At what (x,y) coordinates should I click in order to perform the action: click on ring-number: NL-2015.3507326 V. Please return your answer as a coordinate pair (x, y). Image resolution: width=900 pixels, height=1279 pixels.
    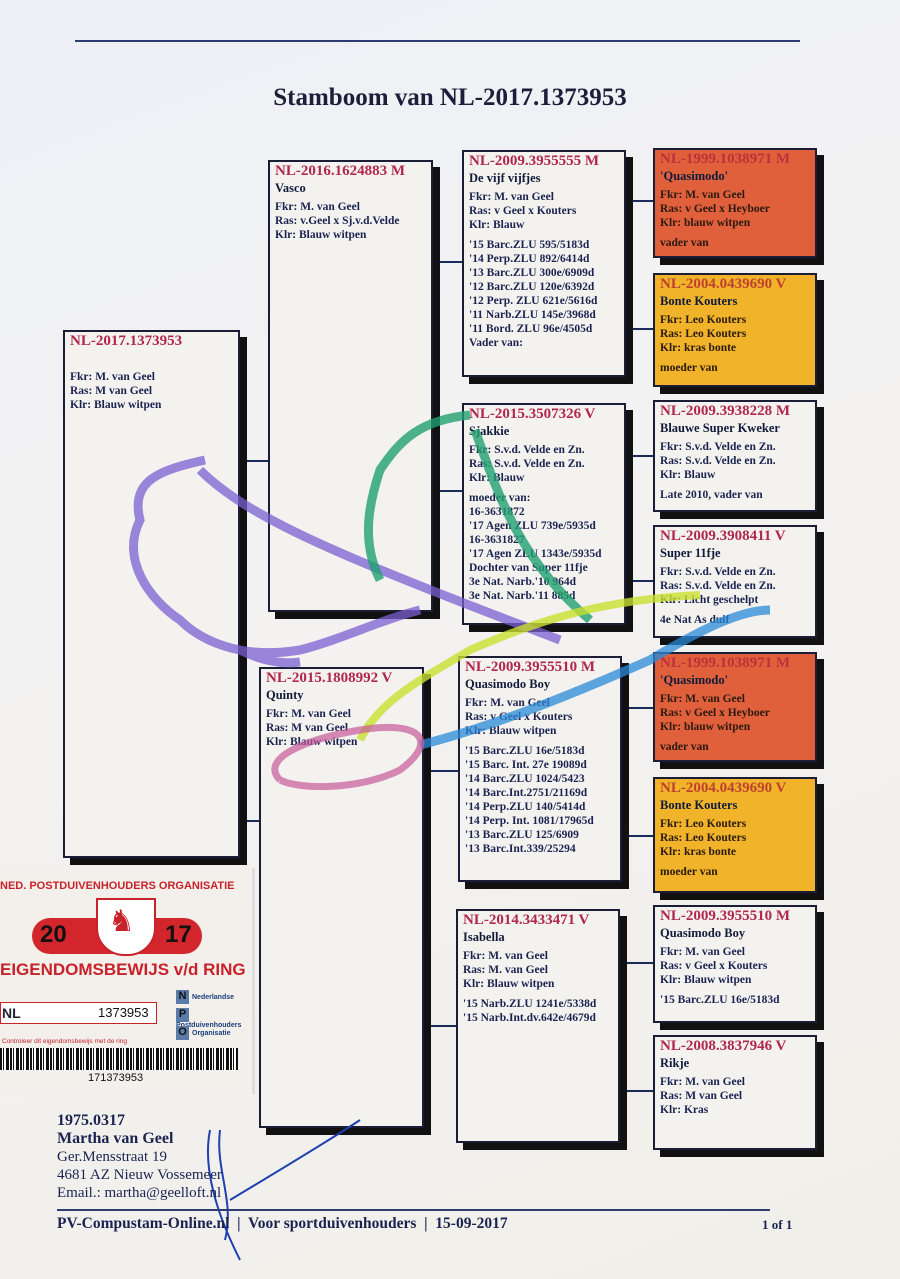
    Looking at the image, I should click on (532, 414).